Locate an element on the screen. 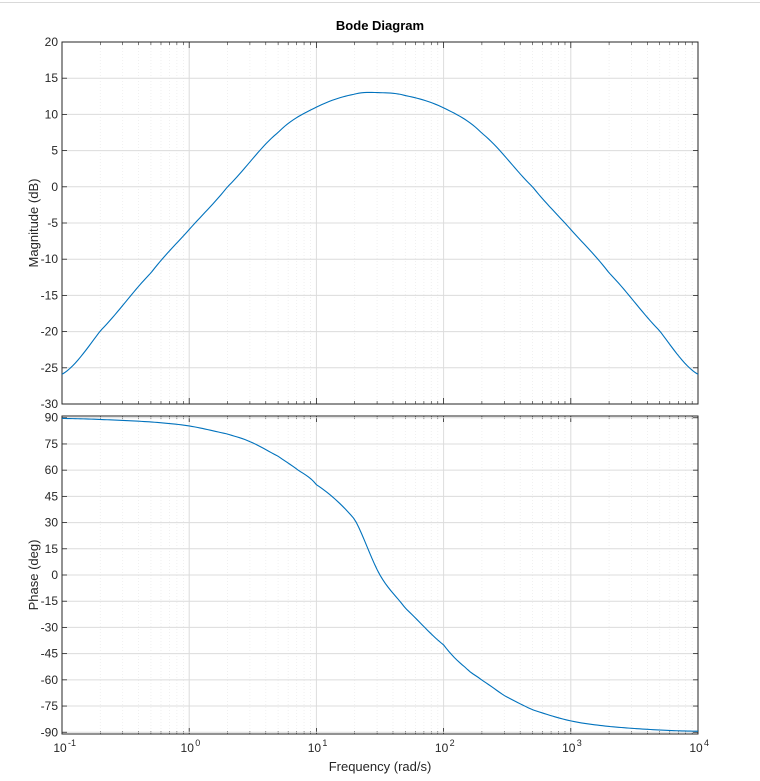  y-tick-label: -60 is located at coordinates (50, 680).